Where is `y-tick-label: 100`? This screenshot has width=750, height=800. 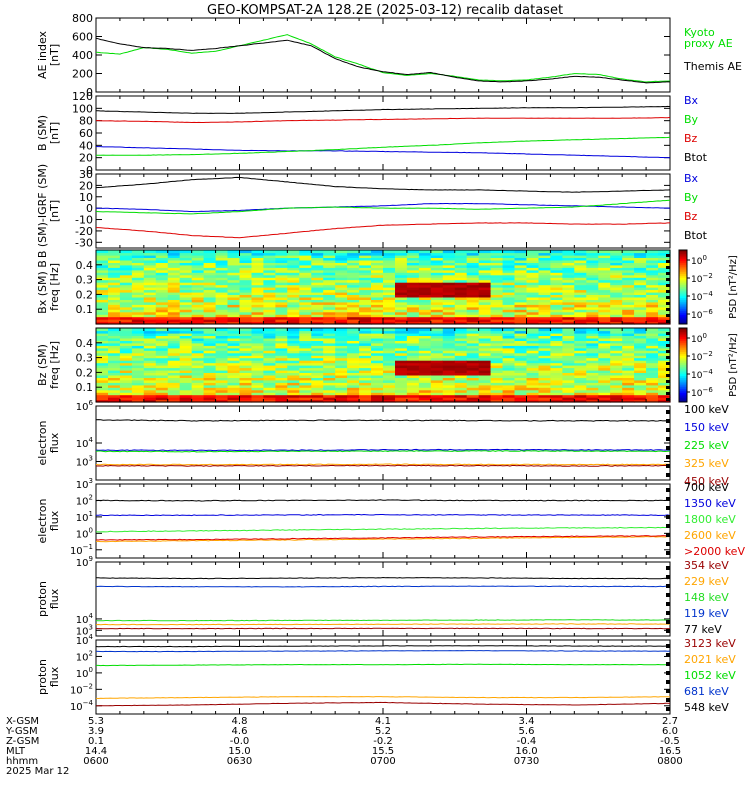 y-tick-label: 100 is located at coordinates (82, 108).